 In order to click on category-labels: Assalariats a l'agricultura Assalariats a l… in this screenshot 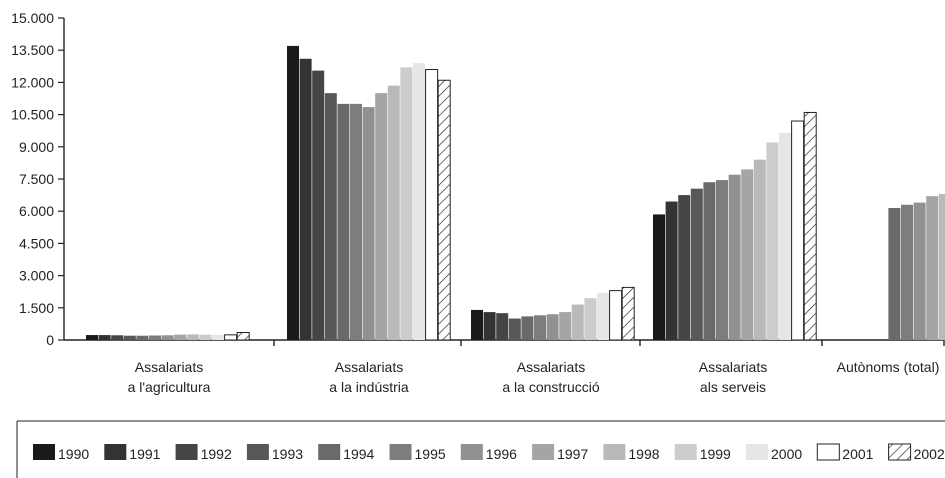, I will do `click(534, 377)`.